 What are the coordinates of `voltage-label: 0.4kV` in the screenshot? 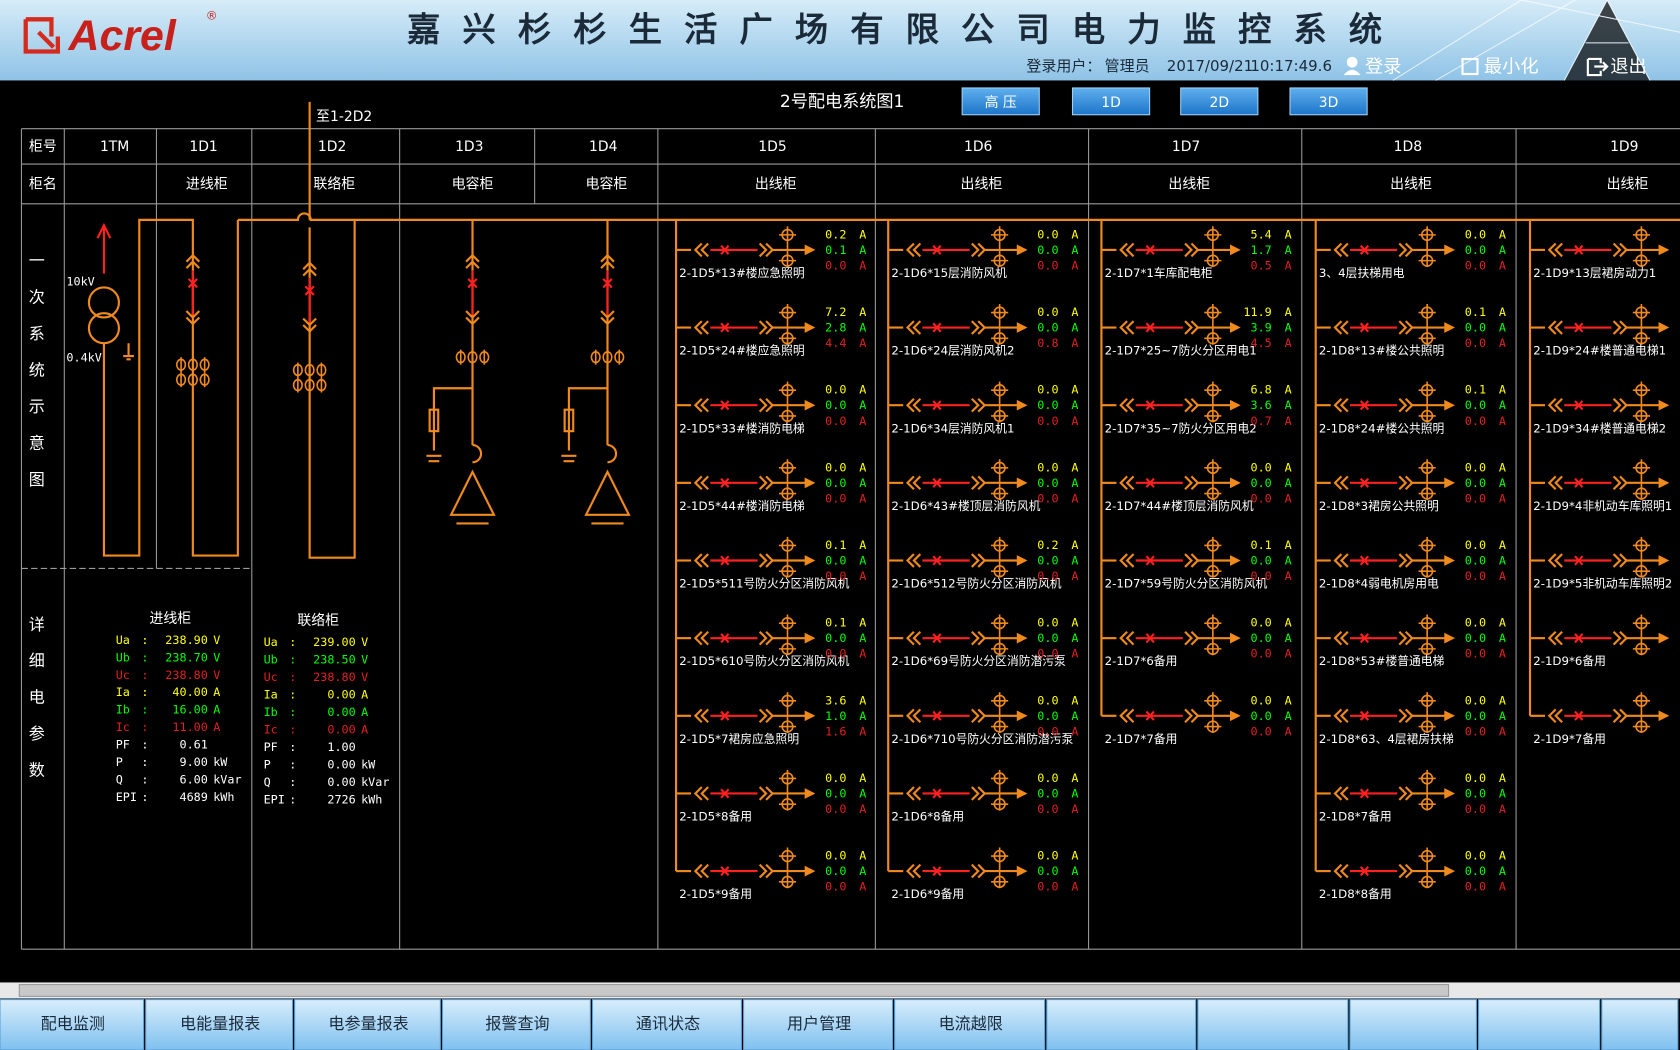 It's located at (83, 358).